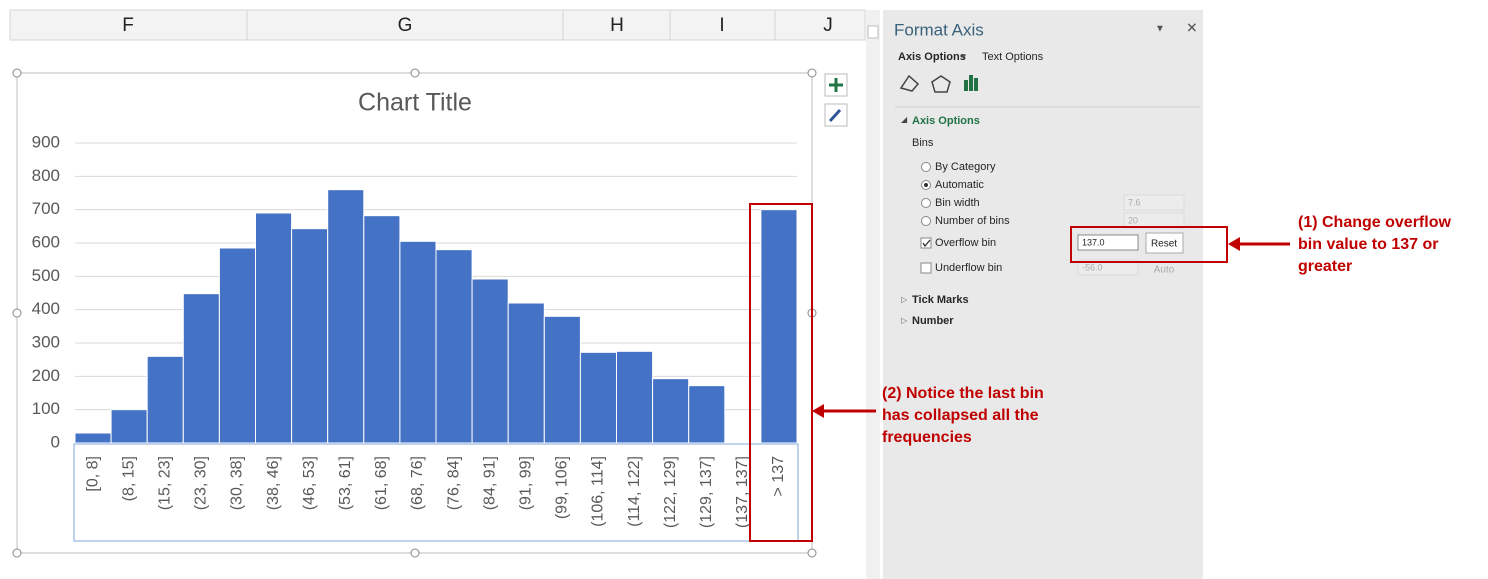  Describe the element at coordinates (46, 408) in the screenshot. I see `y-tick-label: 100` at that location.